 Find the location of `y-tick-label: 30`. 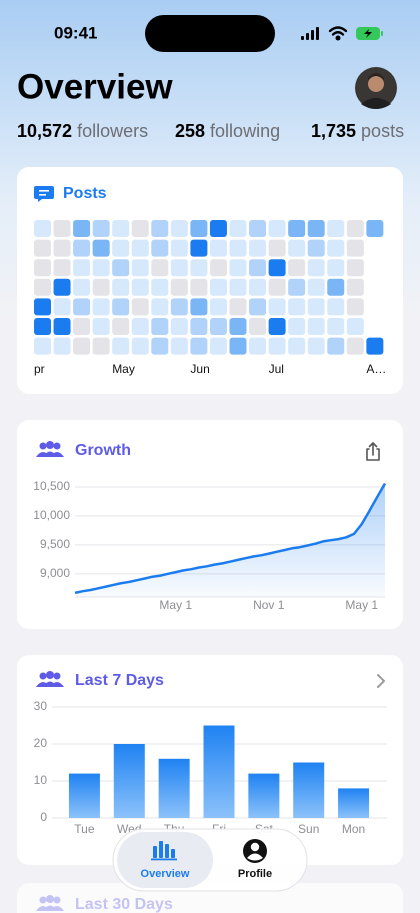

y-tick-label: 30 is located at coordinates (41, 706).